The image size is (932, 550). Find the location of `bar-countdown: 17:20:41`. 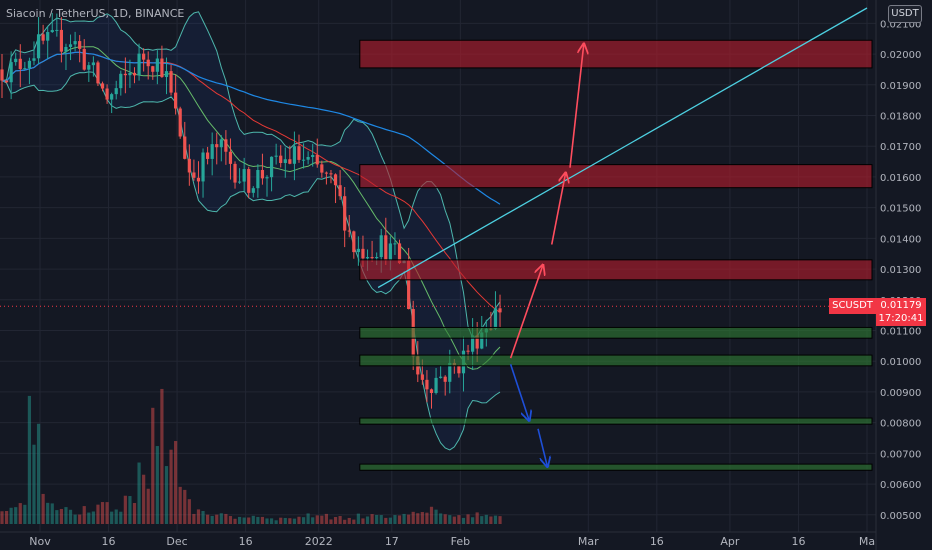

bar-countdown: 17:20:41 is located at coordinates (901, 318).